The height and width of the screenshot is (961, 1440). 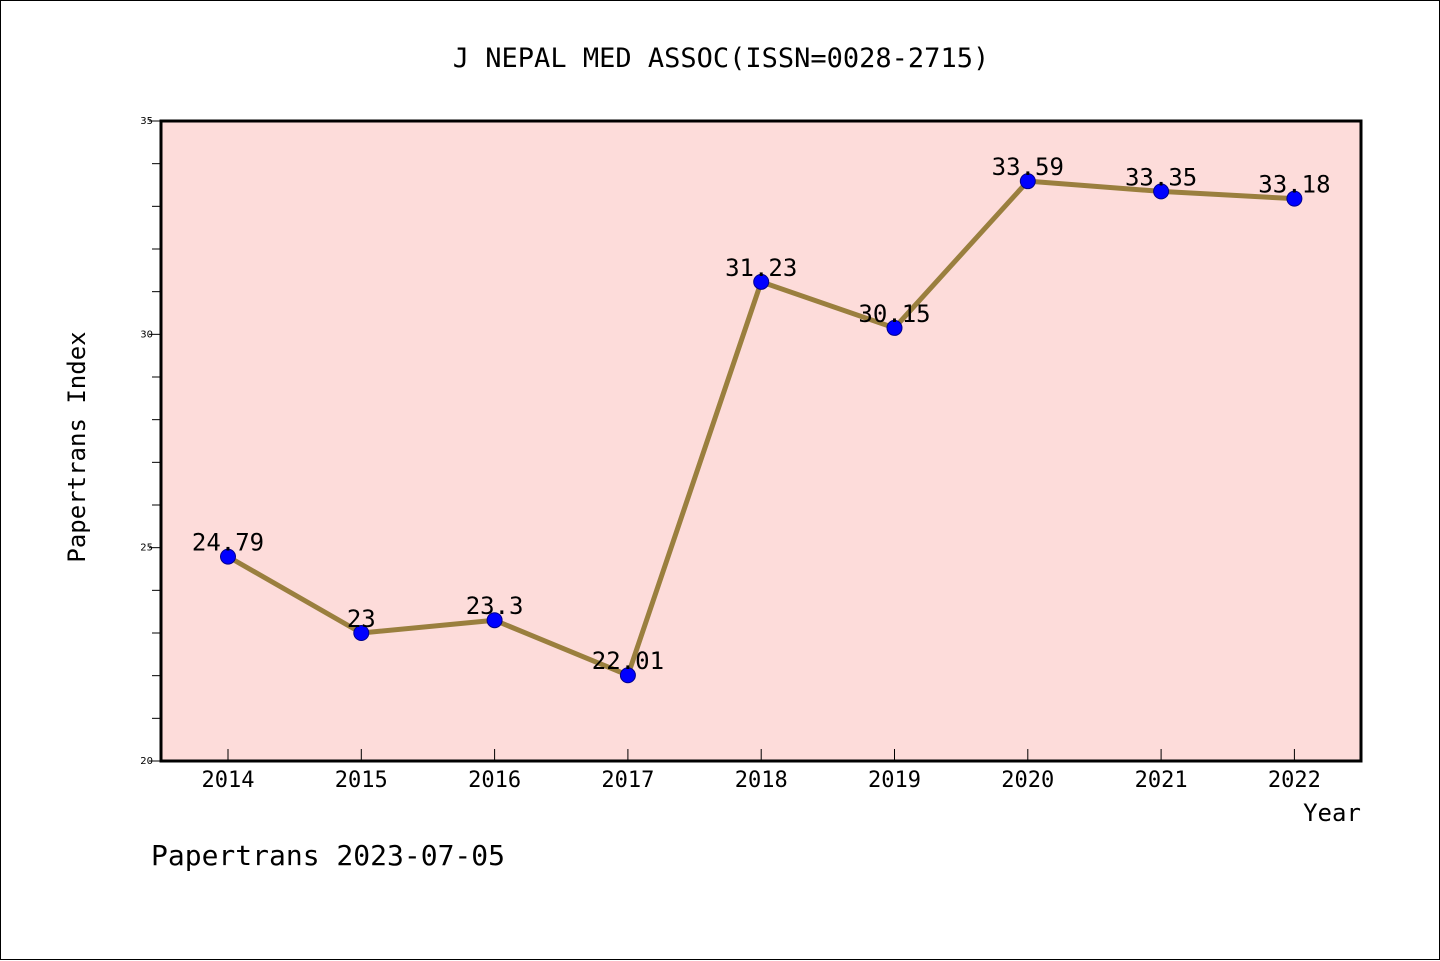 I want to click on y-tick-label: 30, so click(x=146, y=334).